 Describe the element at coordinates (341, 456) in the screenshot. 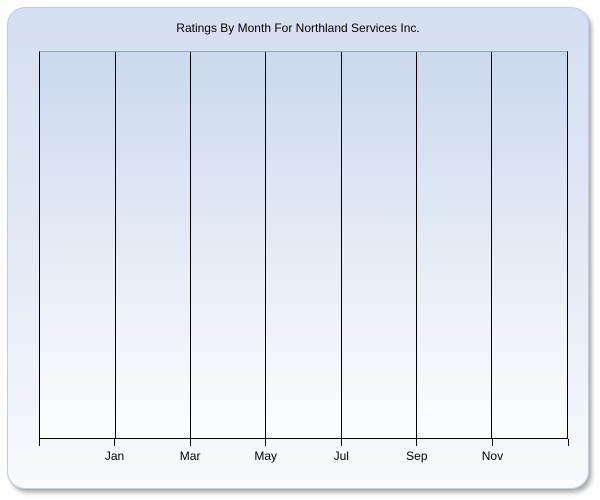

I see `x-axis-label: Jul` at that location.